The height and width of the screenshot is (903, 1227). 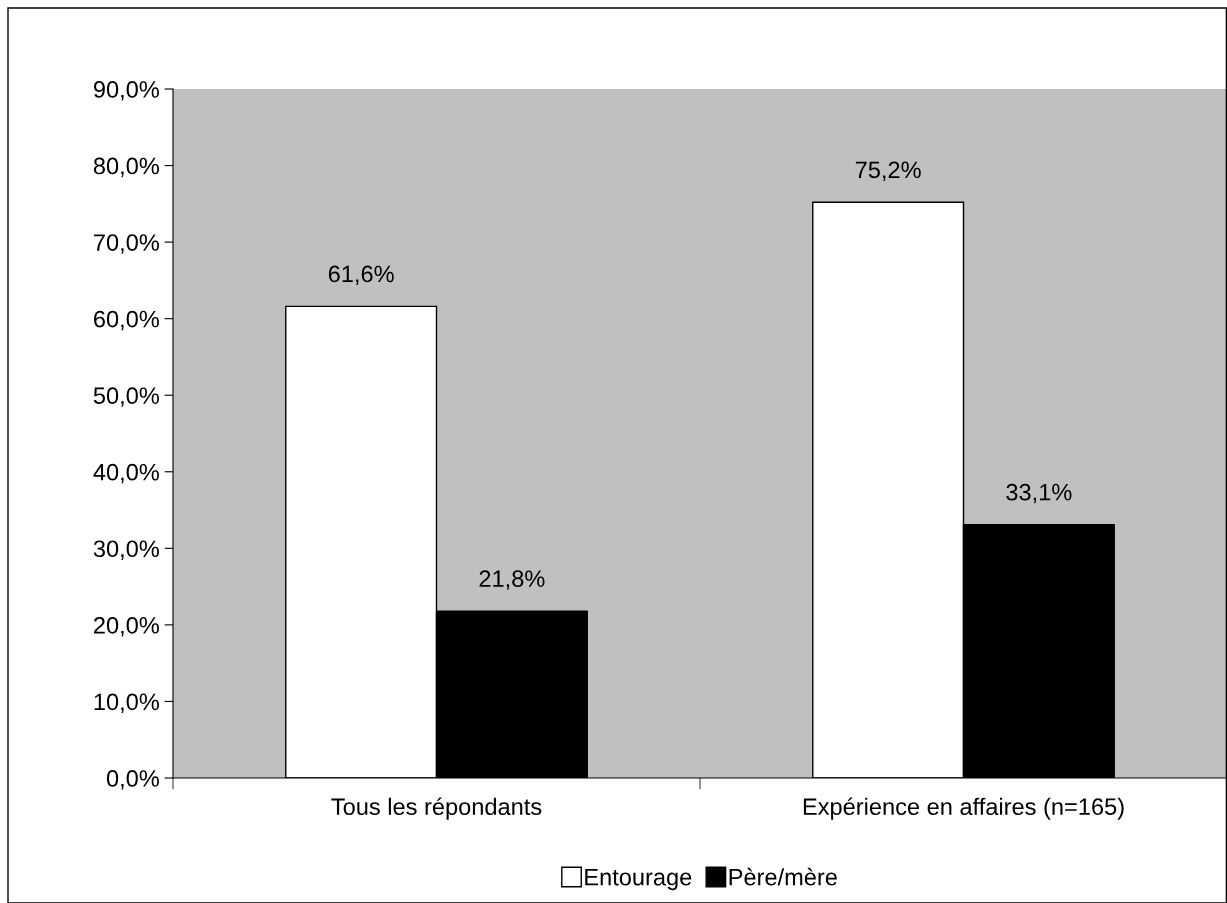 I want to click on data-label: 61,6%, so click(x=361, y=275).